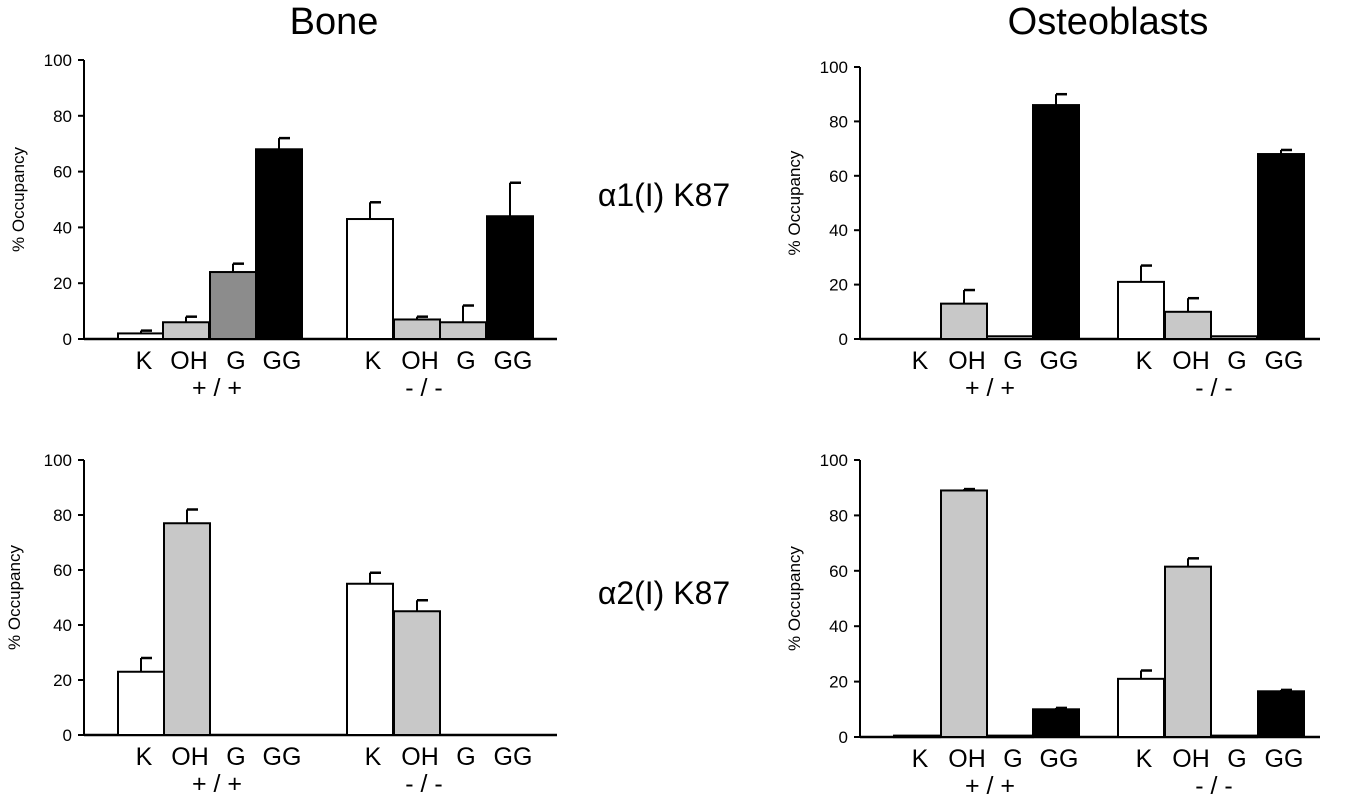 The height and width of the screenshot is (800, 1346). I want to click on row-label-a2: α2(I) K87, so click(664, 593).